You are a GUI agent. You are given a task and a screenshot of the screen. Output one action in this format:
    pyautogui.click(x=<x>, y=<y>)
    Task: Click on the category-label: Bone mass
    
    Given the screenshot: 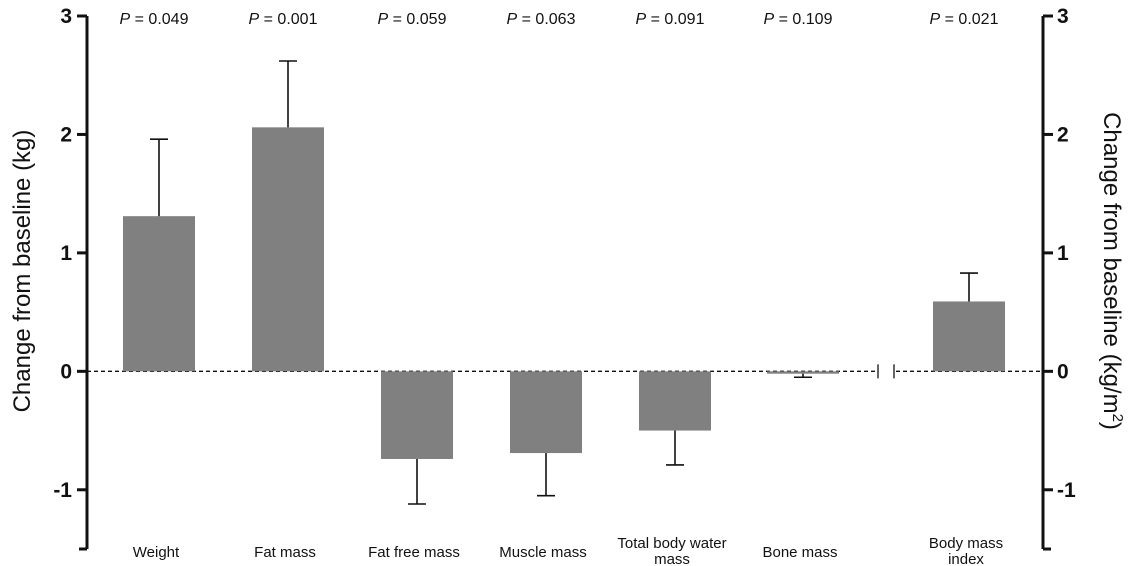 What is the action you would take?
    pyautogui.click(x=799, y=552)
    